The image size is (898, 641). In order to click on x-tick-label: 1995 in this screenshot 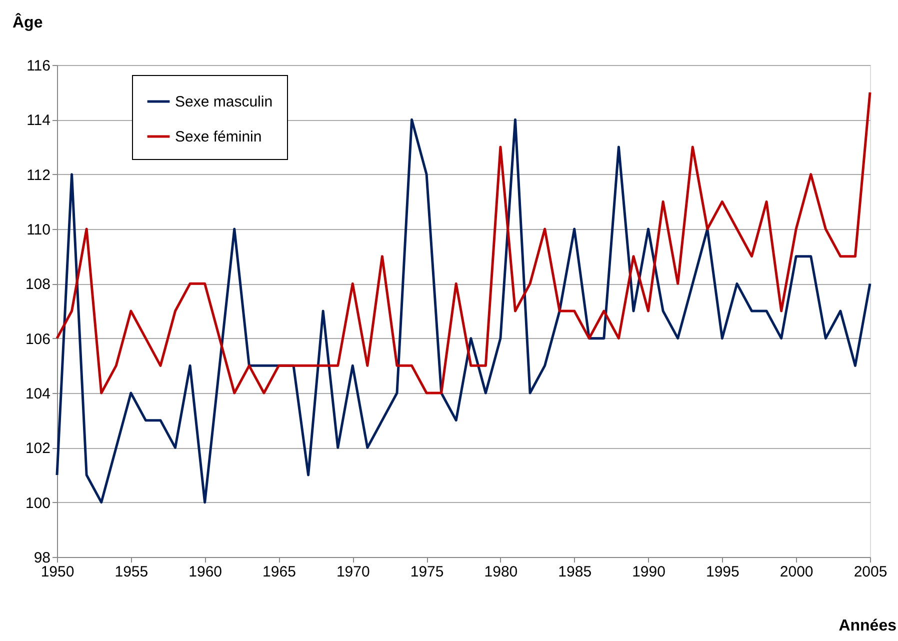, I will do `click(723, 572)`.